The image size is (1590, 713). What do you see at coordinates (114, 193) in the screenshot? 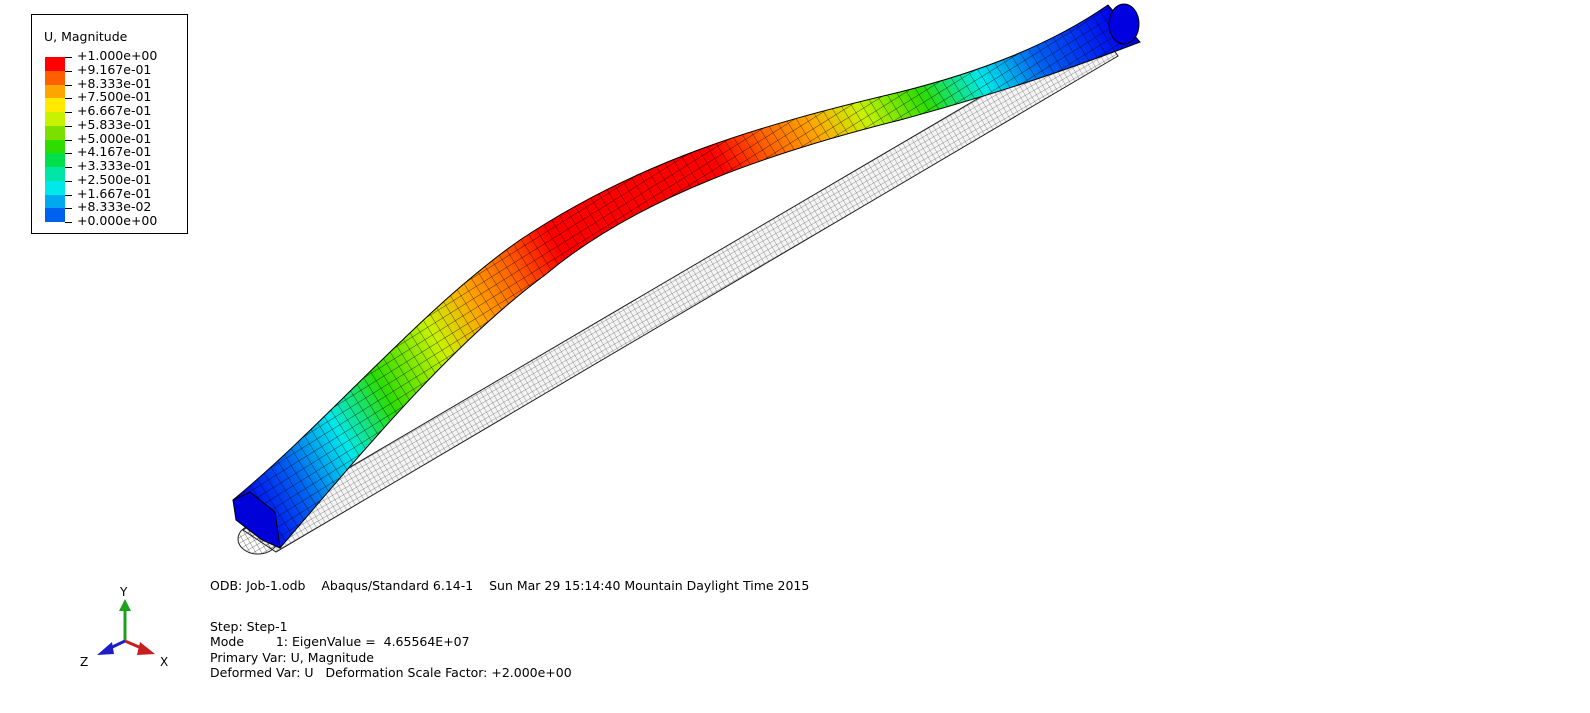
I see `legend-level-label: +1.667e-01` at bounding box center [114, 193].